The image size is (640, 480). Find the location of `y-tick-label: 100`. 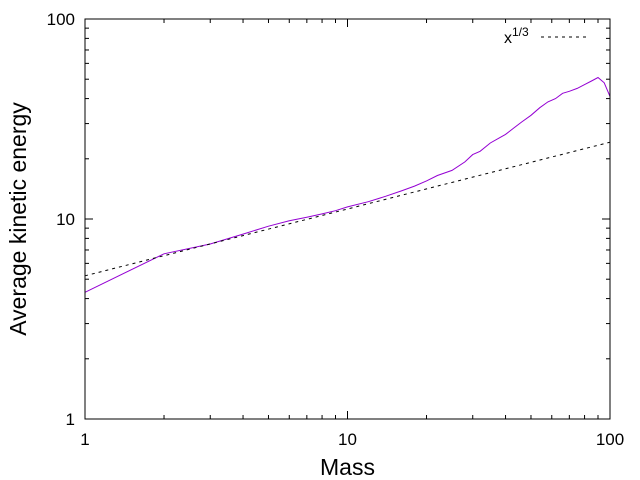

y-tick-label: 100 is located at coordinates (61, 19).